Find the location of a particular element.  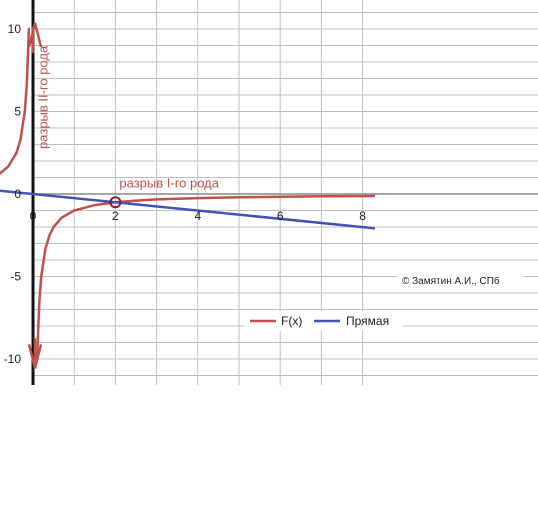

y-tick-label: 10 is located at coordinates (15, 29).